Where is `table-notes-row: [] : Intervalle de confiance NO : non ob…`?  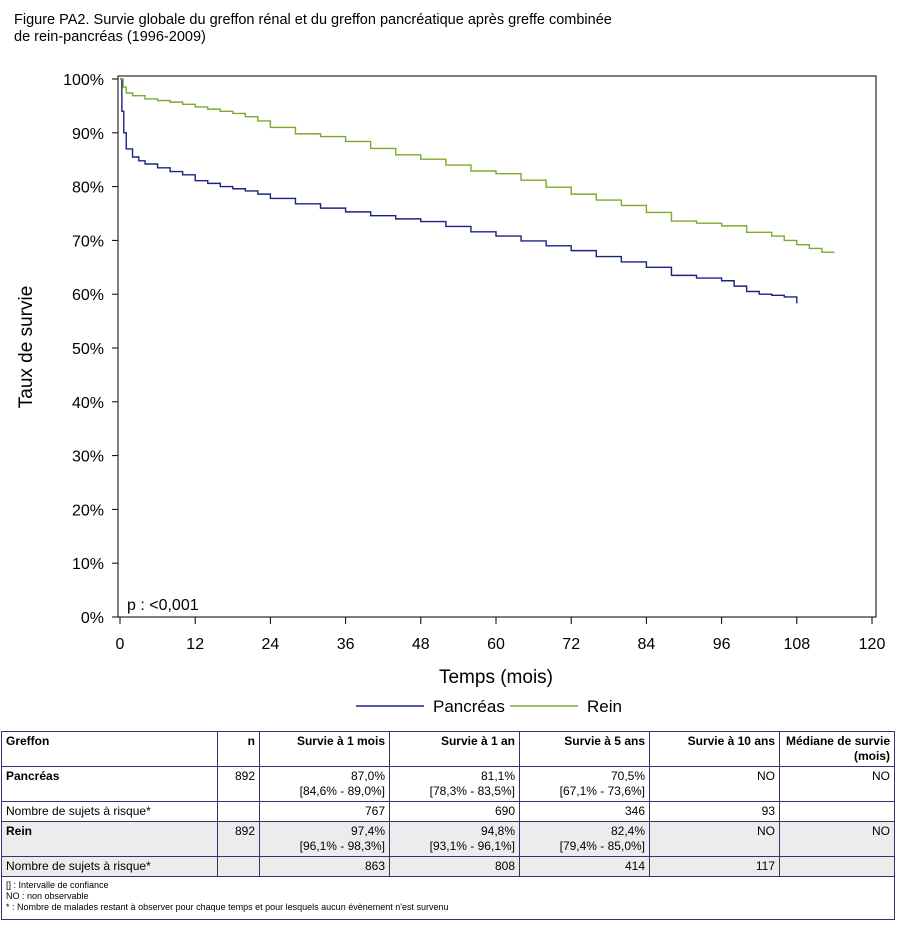 table-notes-row: [] : Intervalle de confiance NO : non ob… is located at coordinates (448, 898).